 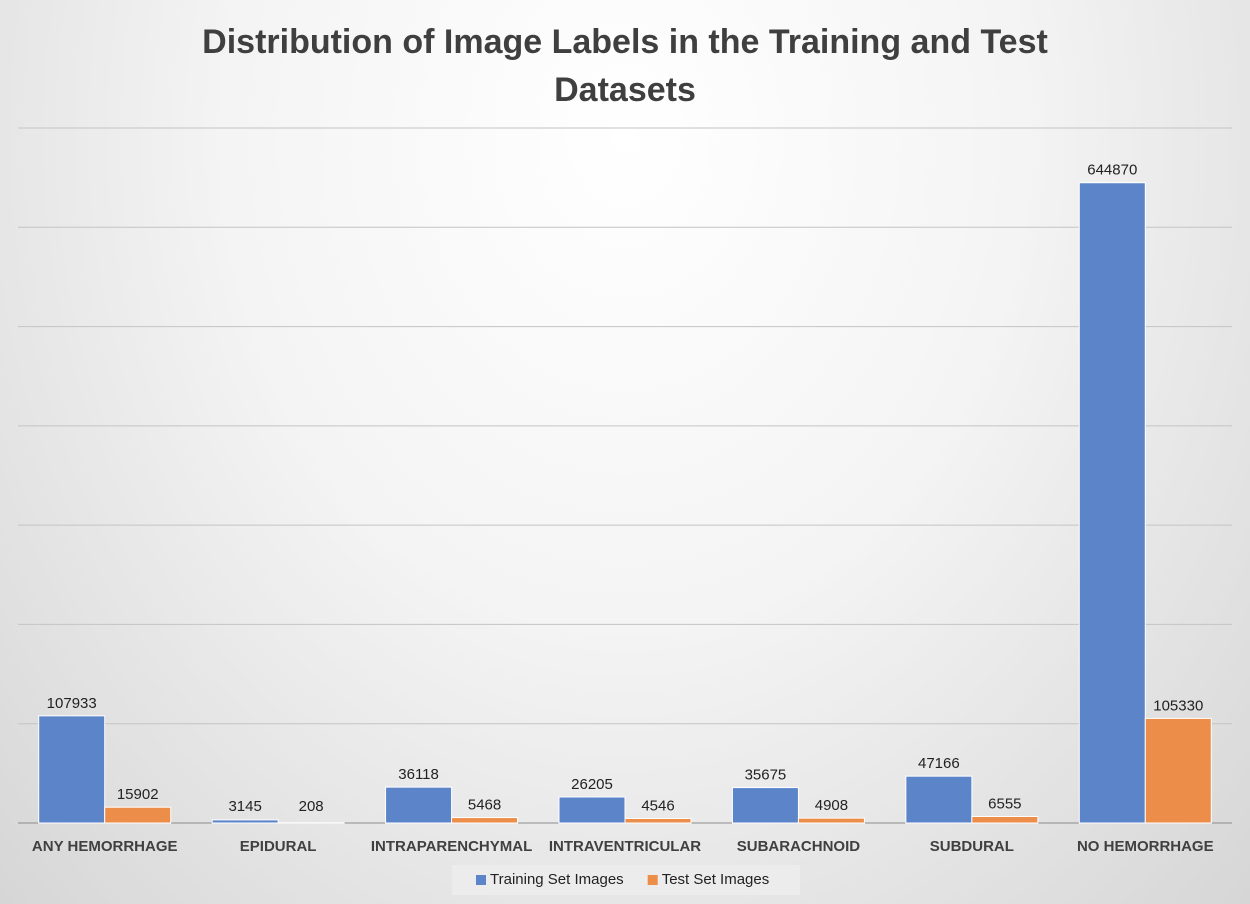 What do you see at coordinates (244, 806) in the screenshot?
I see `data-label: 3145` at bounding box center [244, 806].